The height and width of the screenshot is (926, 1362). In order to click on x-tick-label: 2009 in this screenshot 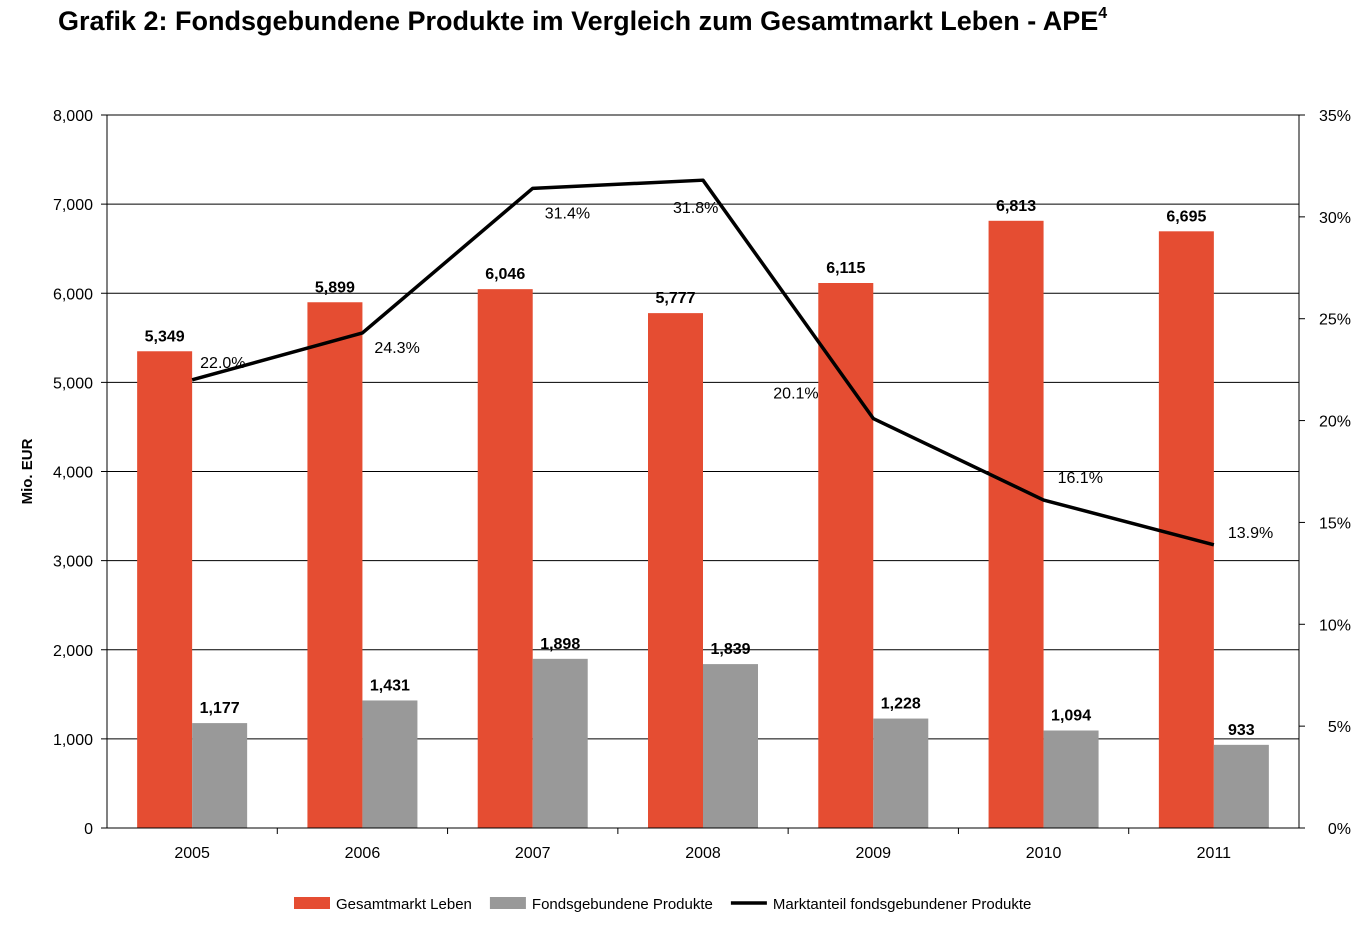, I will do `click(873, 853)`.